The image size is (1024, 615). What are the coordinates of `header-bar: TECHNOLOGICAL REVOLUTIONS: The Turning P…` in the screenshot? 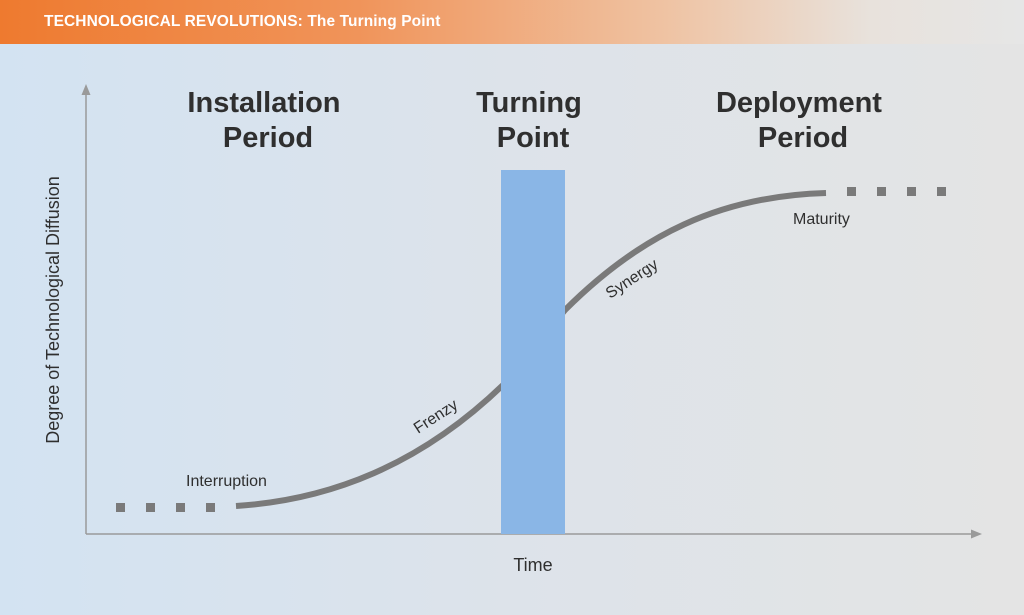 It's located at (512, 22).